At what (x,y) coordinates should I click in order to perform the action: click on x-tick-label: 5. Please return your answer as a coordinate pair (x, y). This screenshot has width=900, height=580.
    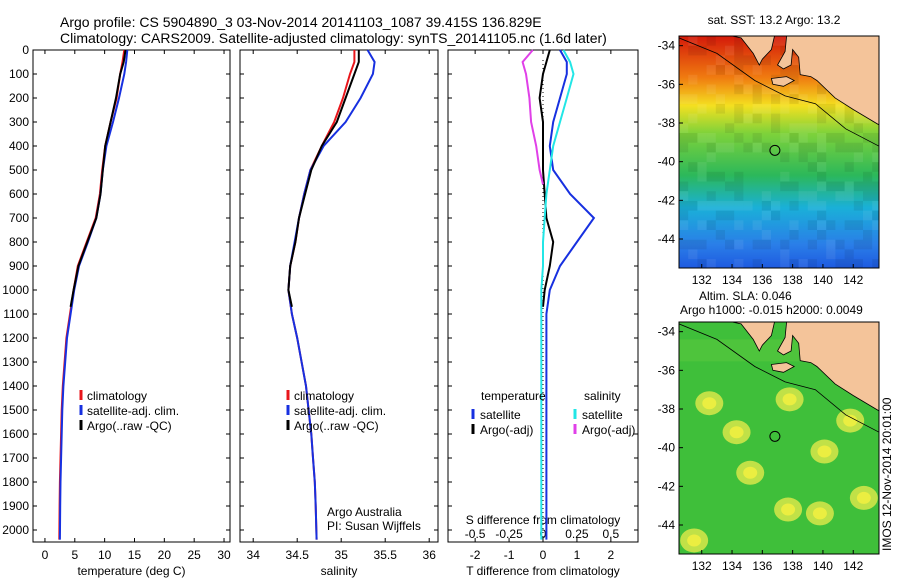
    Looking at the image, I should click on (74, 555).